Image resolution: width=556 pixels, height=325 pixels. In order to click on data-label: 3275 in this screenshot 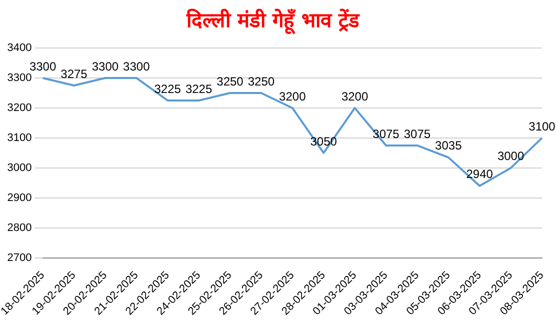, I will do `click(74, 73)`.